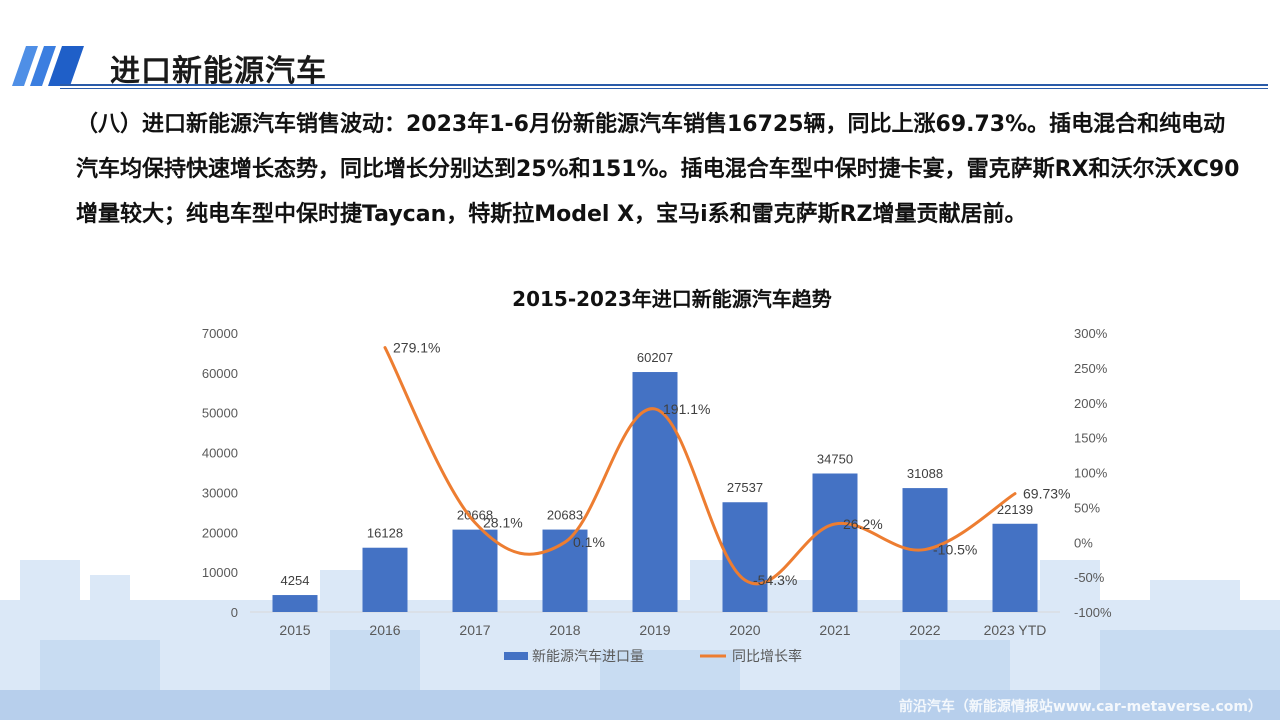 The height and width of the screenshot is (720, 1280). I want to click on right-axis-tick-label: 200%, so click(1091, 403).